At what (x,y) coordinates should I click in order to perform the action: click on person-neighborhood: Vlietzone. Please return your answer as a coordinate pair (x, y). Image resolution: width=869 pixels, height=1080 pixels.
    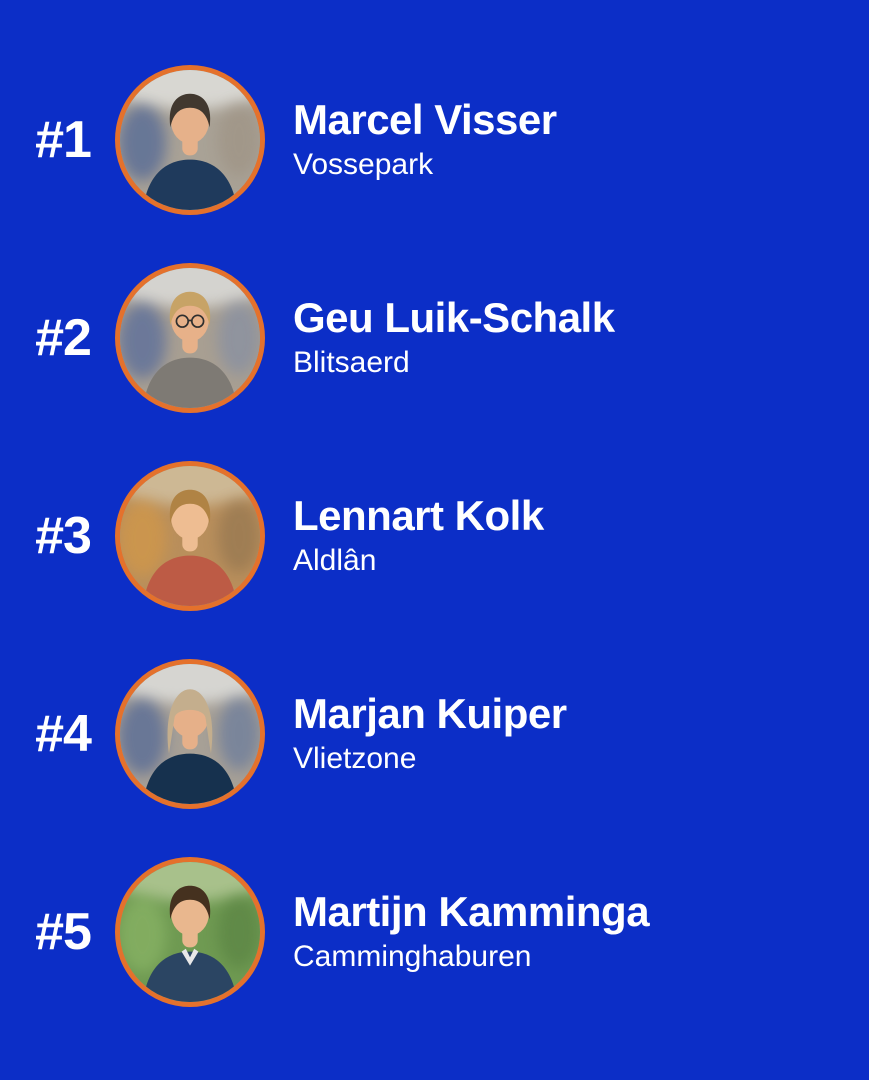
    Looking at the image, I should click on (355, 758).